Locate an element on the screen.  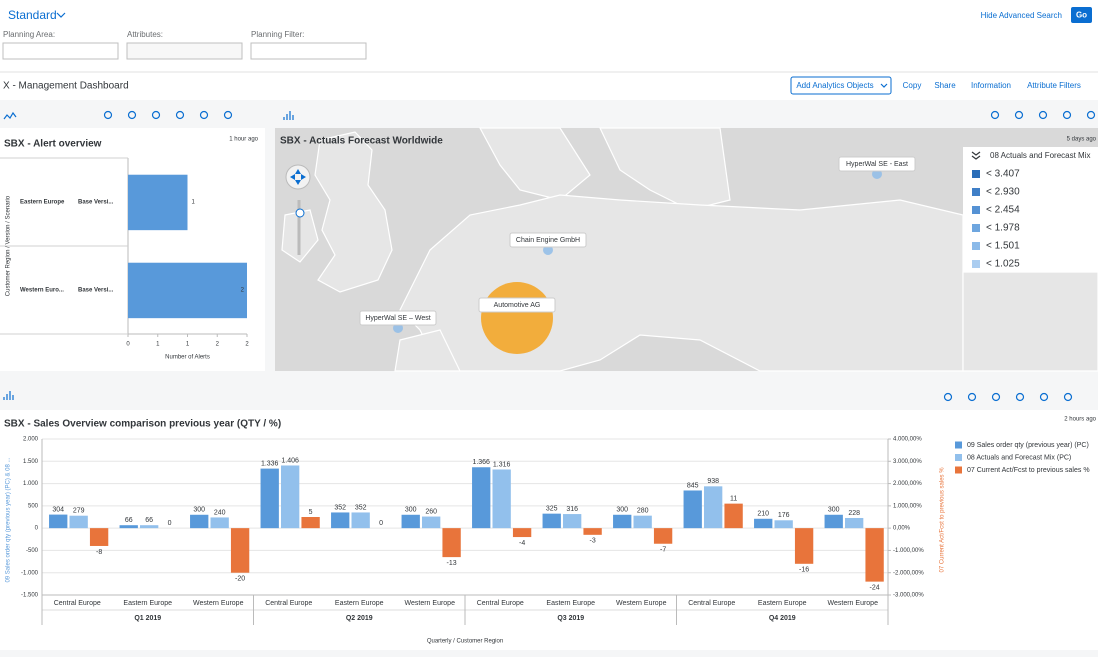
tile-title: SBX - Alert overview is located at coordinates (53, 144).